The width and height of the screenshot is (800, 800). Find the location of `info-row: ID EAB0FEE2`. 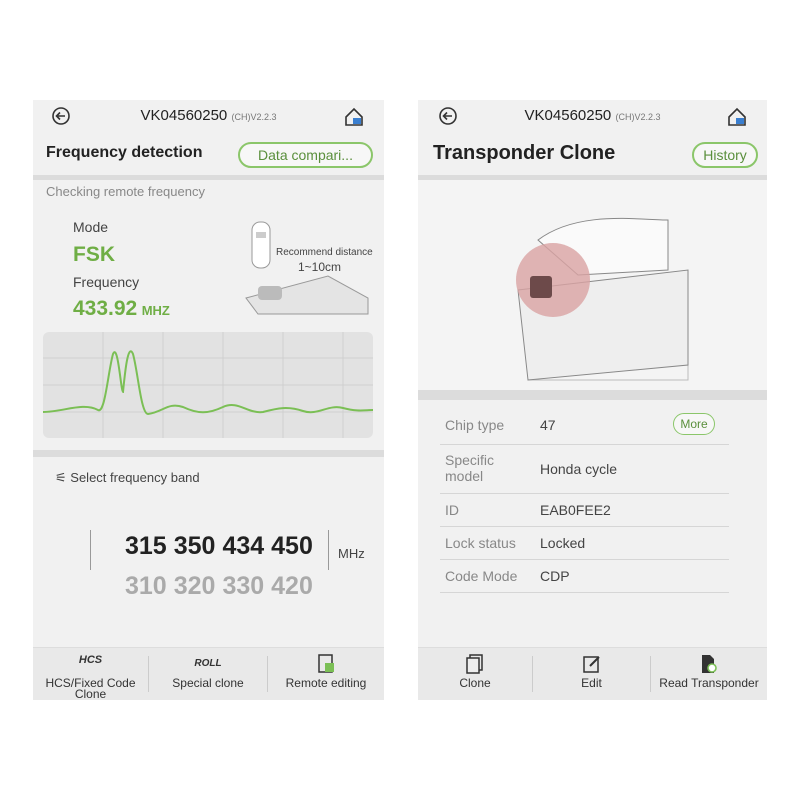

info-row: ID EAB0FEE2 is located at coordinates (584, 510).